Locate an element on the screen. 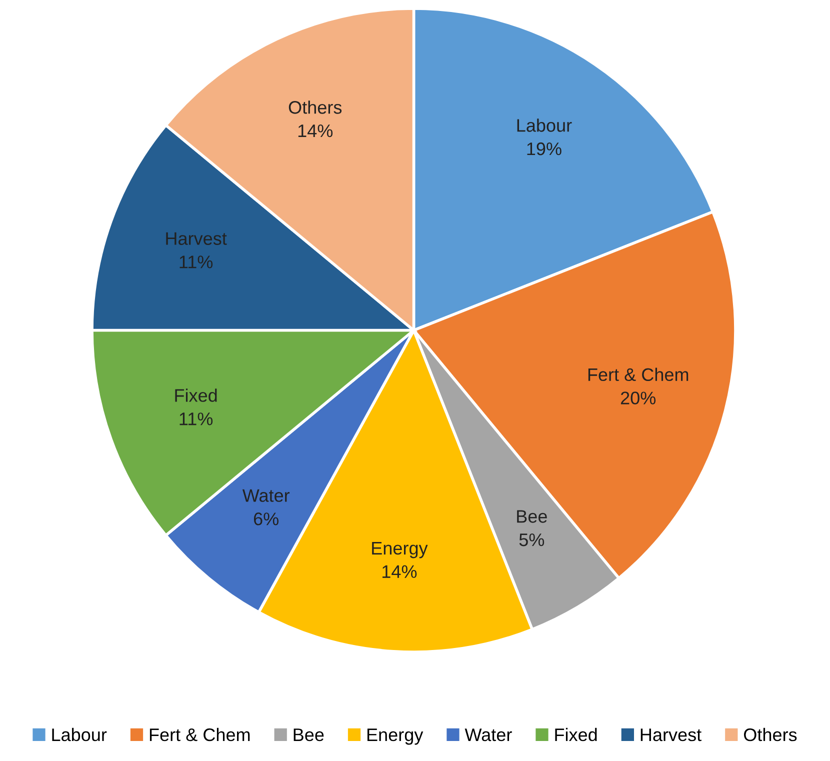  slice-label: Harvest is located at coordinates (196, 238).